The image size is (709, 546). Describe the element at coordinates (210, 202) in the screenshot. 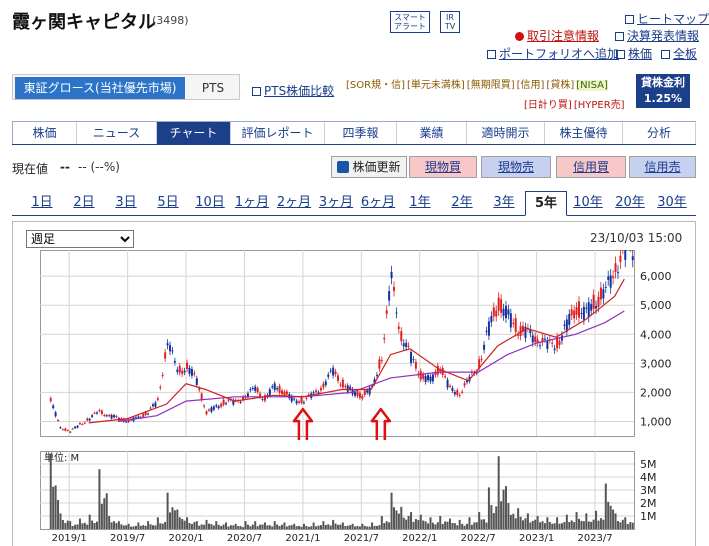

I see `period-10d: 10日` at that location.